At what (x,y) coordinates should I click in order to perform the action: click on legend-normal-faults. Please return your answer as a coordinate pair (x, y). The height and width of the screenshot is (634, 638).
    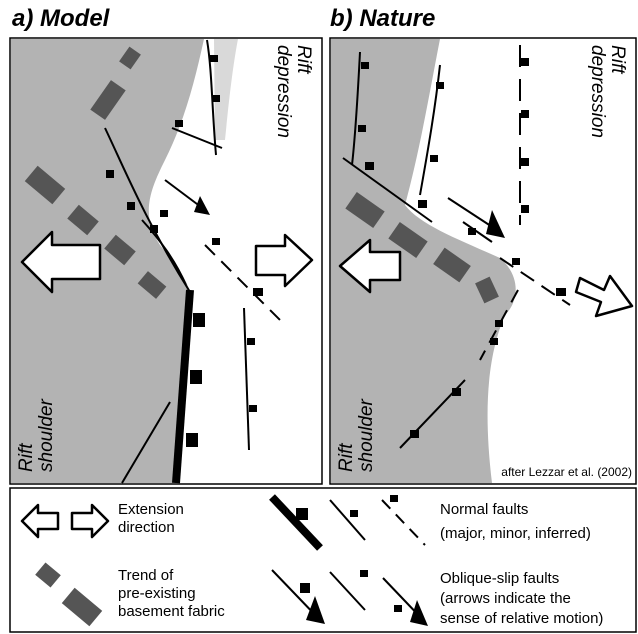
    Looking at the image, I should click on (347, 522).